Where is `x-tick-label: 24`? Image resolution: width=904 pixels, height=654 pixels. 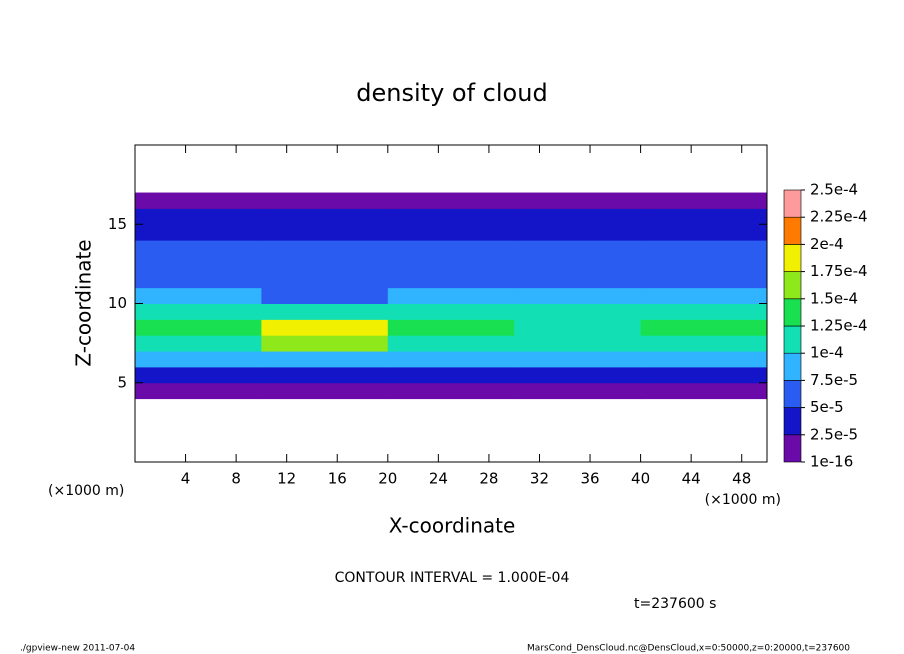 x-tick-label: 24 is located at coordinates (438, 479).